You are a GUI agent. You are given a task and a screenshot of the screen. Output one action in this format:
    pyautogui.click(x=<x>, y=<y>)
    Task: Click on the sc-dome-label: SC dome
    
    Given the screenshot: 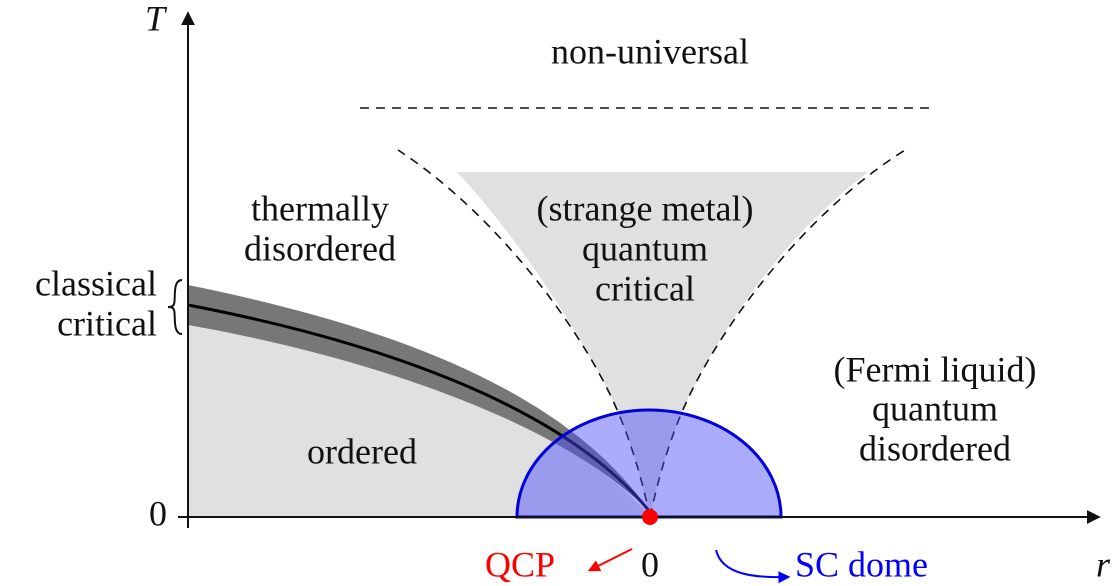 What is the action you would take?
    pyautogui.click(x=861, y=564)
    